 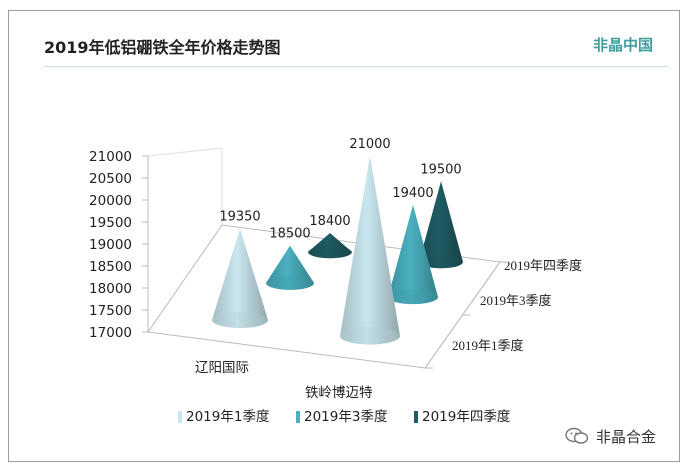 What do you see at coordinates (110, 267) in the screenshot?
I see `y-tick-label: 18500` at bounding box center [110, 267].